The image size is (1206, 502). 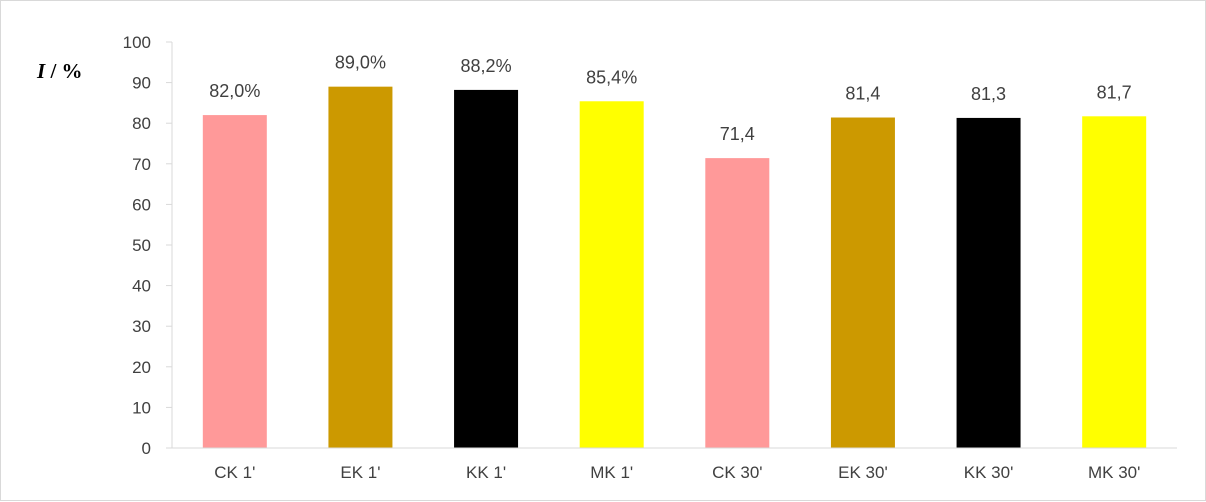 What do you see at coordinates (141, 164) in the screenshot?
I see `y-tick-label: 70` at bounding box center [141, 164].